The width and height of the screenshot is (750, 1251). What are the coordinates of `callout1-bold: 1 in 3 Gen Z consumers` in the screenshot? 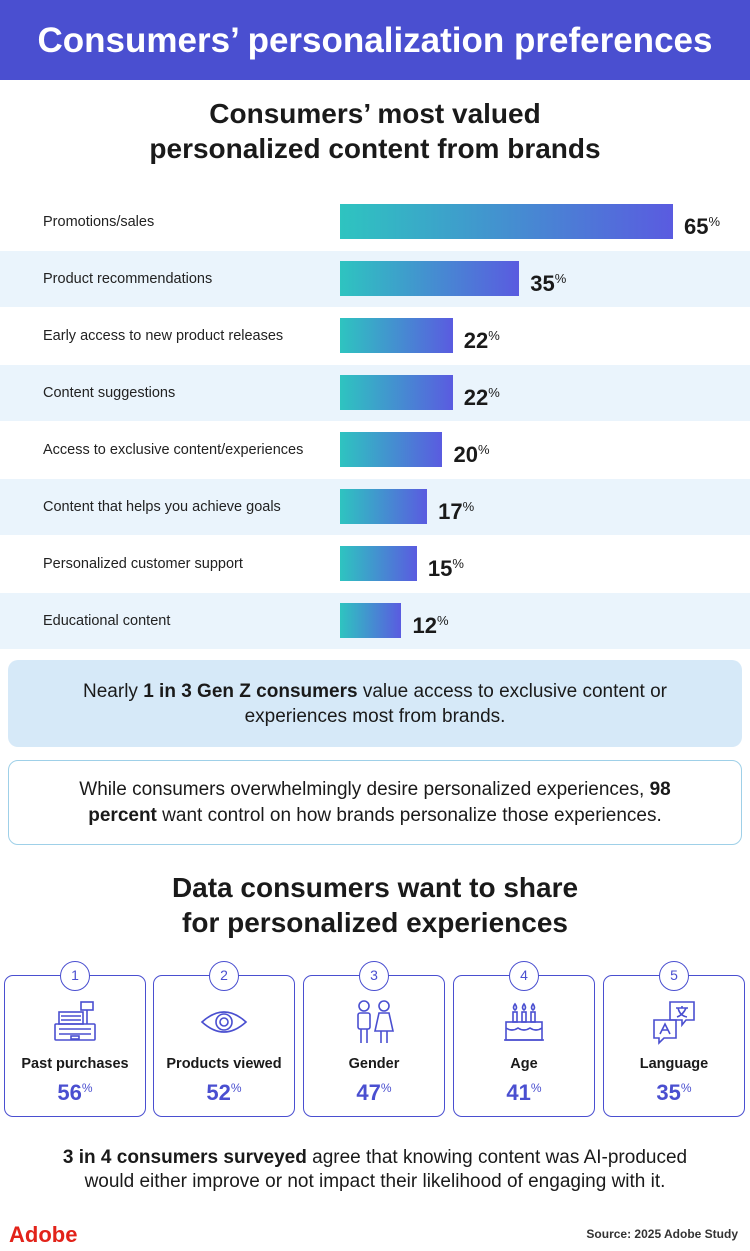 It's located at (250, 691).